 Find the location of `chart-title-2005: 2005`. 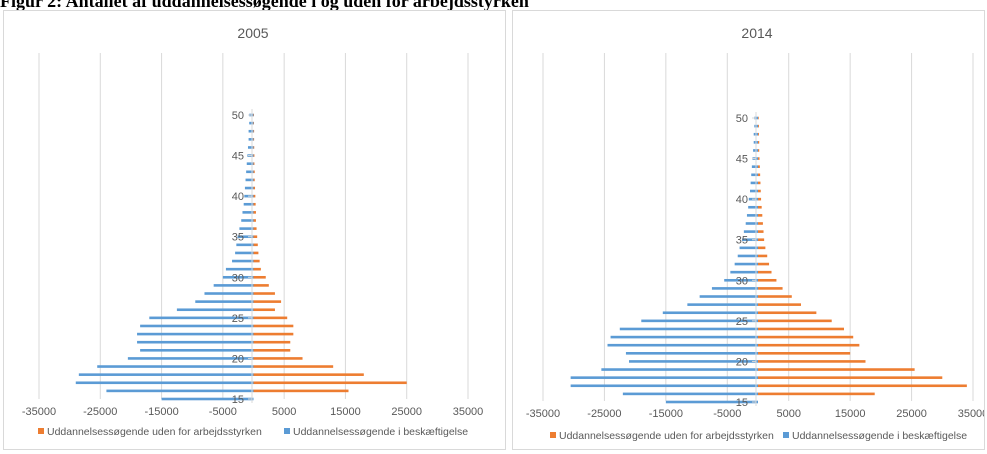

chart-title-2005: 2005 is located at coordinates (252, 33).